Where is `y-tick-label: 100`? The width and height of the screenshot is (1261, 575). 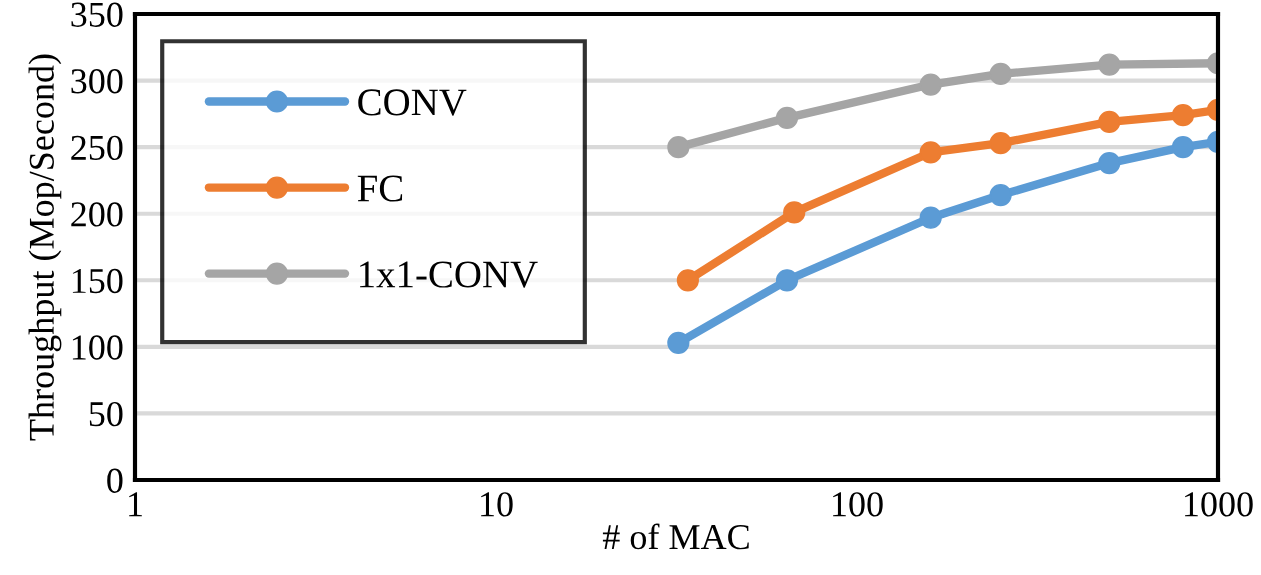
y-tick-label: 100 is located at coordinates (97, 347).